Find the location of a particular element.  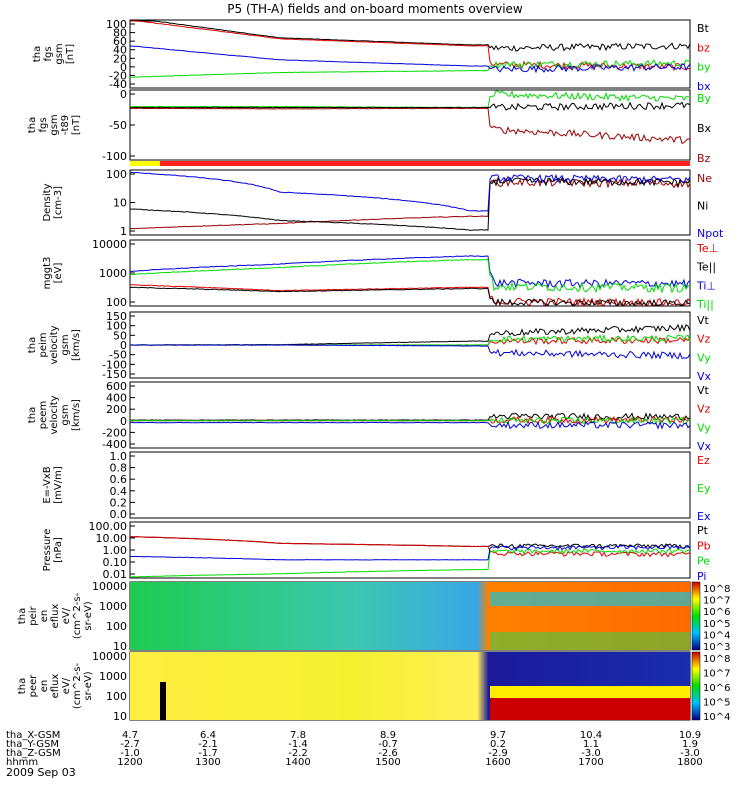

y-tick-label: -40 is located at coordinates (118, 84).